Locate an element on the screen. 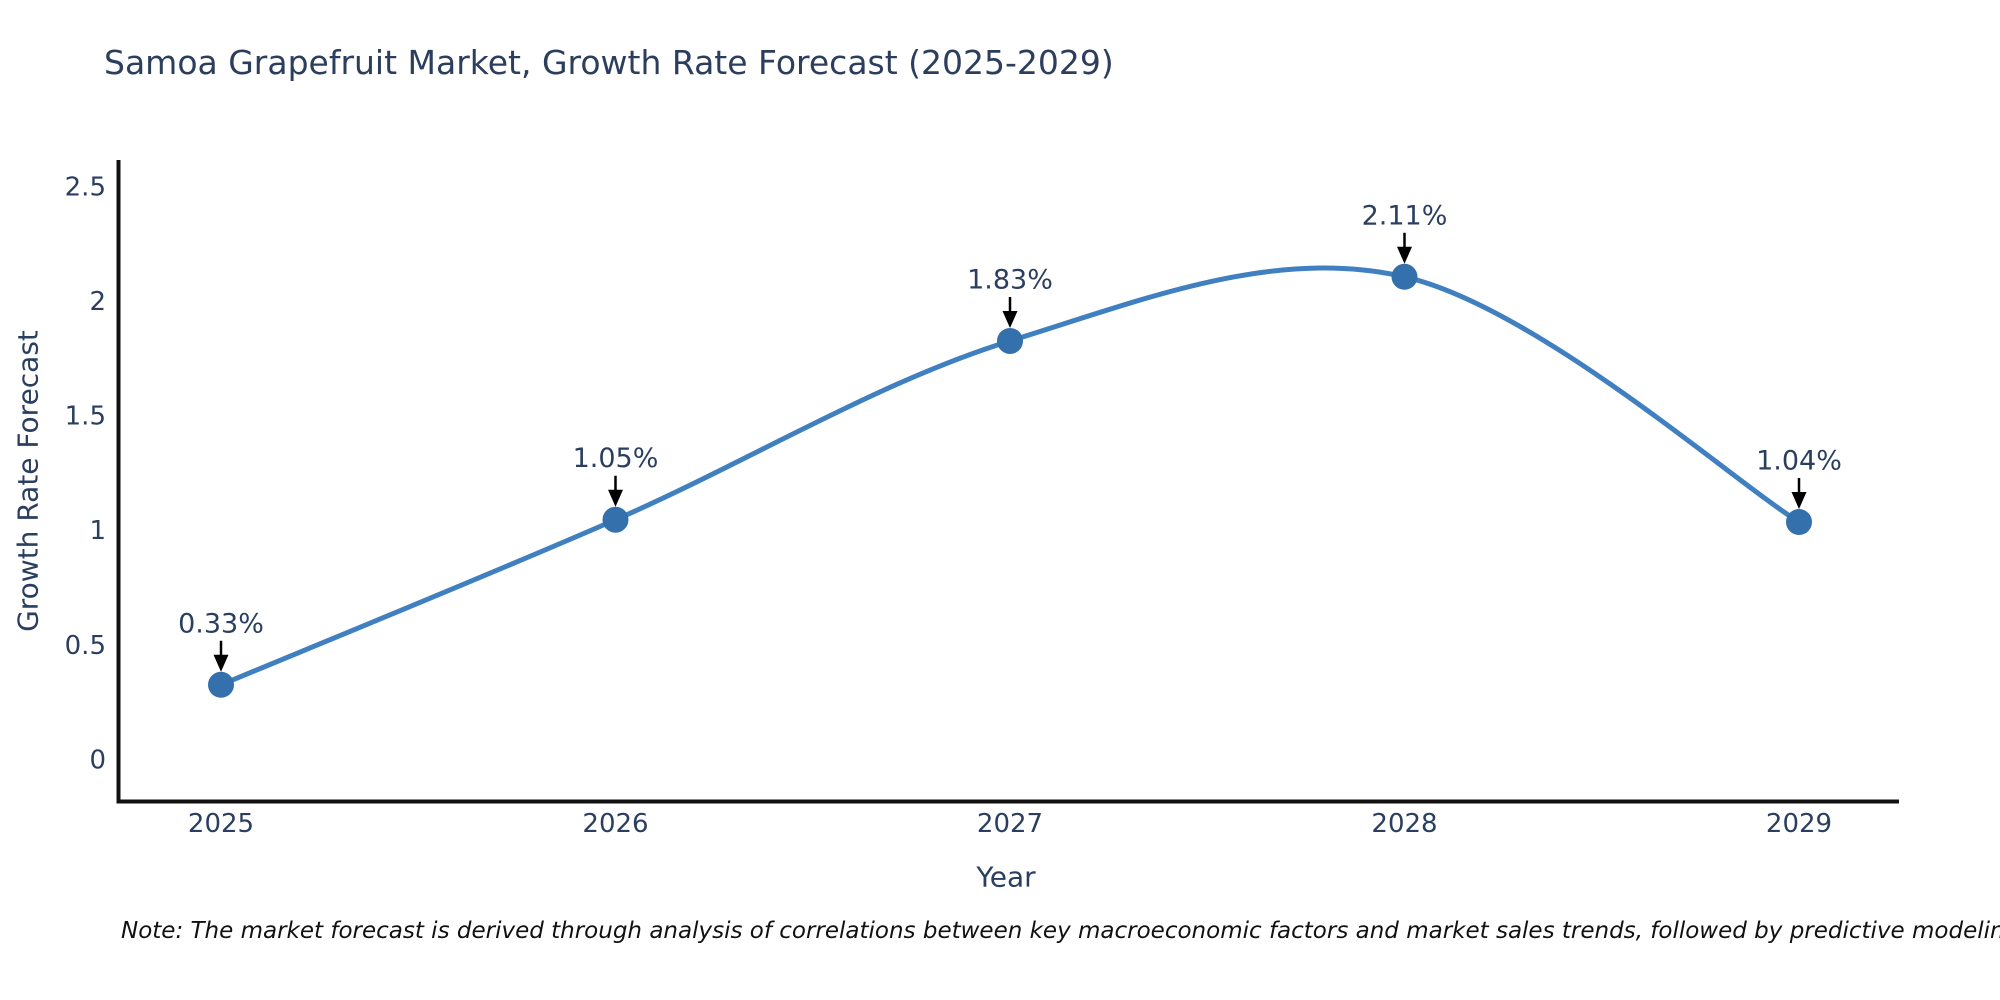  annotation-label: 1.05% is located at coordinates (616, 458).